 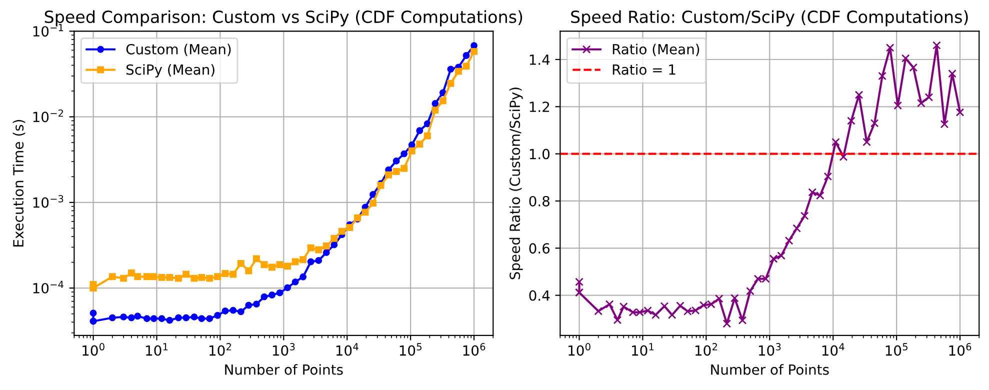 I want to click on y-tick-label: 10$^{−3}$, so click(x=48, y=201).